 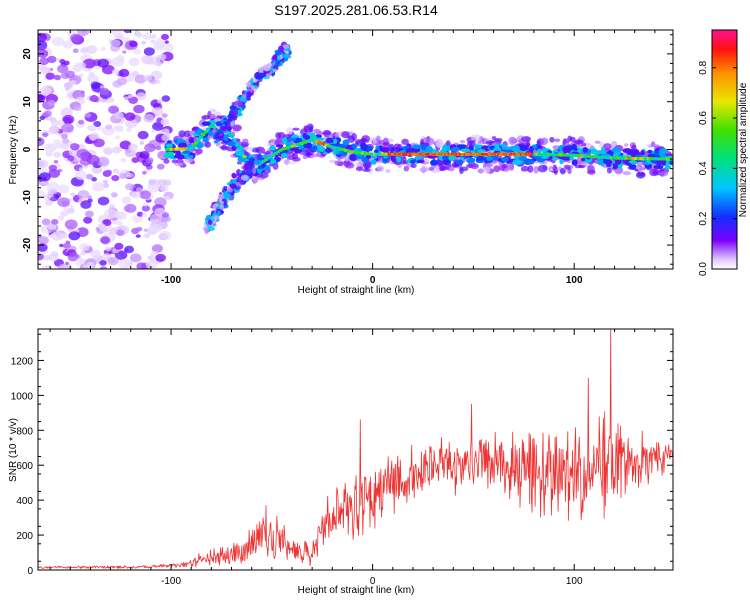 What do you see at coordinates (743, 149) in the screenshot?
I see `colorbar-label: Normalized spectral amplitude` at bounding box center [743, 149].